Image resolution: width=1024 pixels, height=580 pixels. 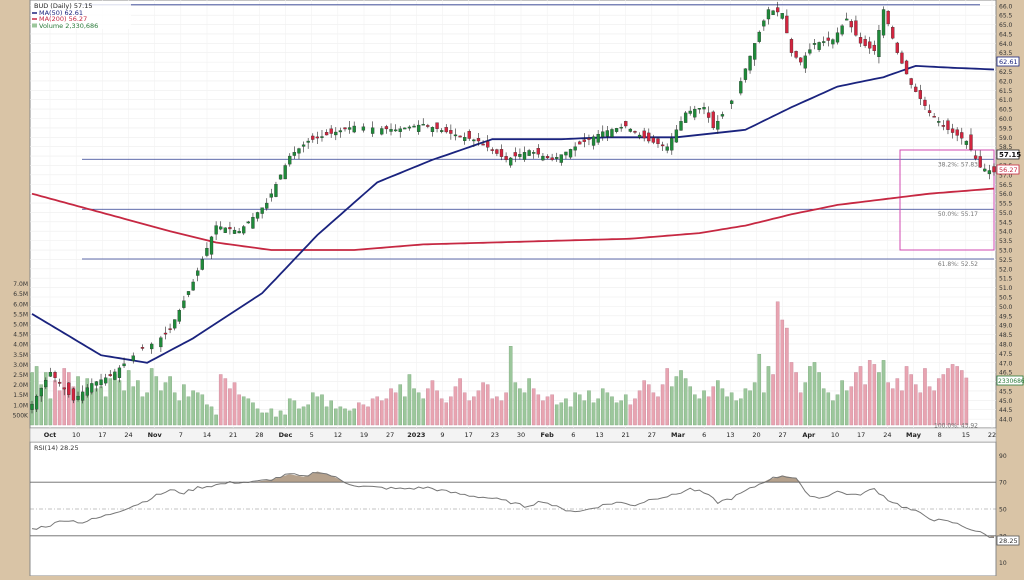 I want to click on price-tick-label: 49.5, so click(x=1006, y=316).